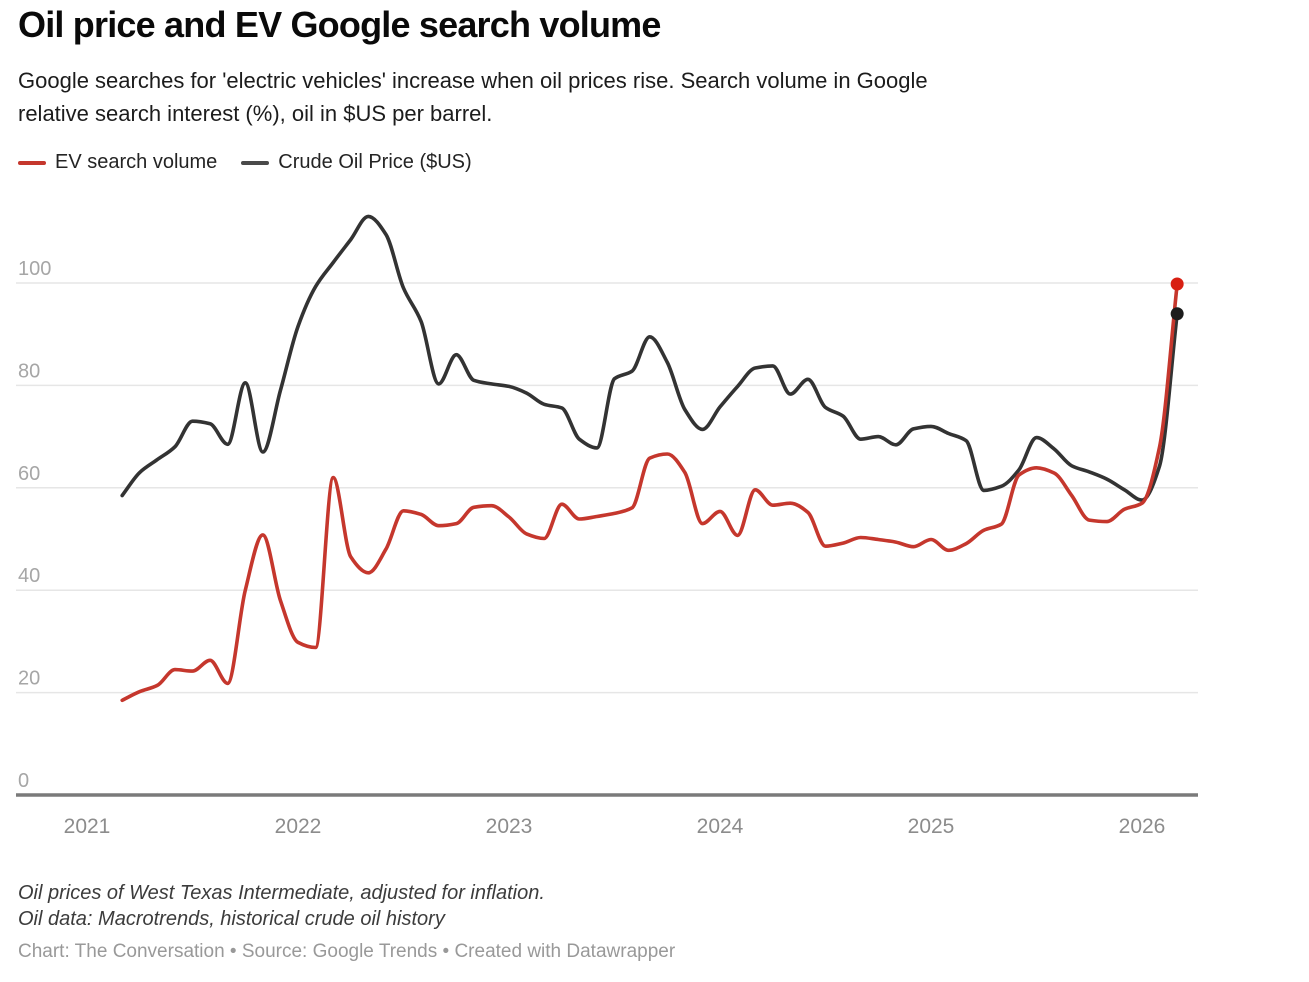 The height and width of the screenshot is (982, 1309). I want to click on legend-item-oil: Crude Oil Price ($US), so click(356, 162).